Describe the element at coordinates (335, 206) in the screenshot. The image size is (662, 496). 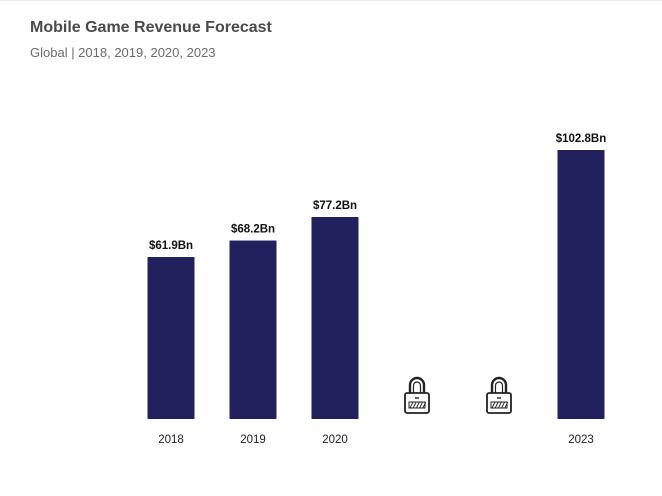
I see `data-label-2020: $77.2Bn` at that location.